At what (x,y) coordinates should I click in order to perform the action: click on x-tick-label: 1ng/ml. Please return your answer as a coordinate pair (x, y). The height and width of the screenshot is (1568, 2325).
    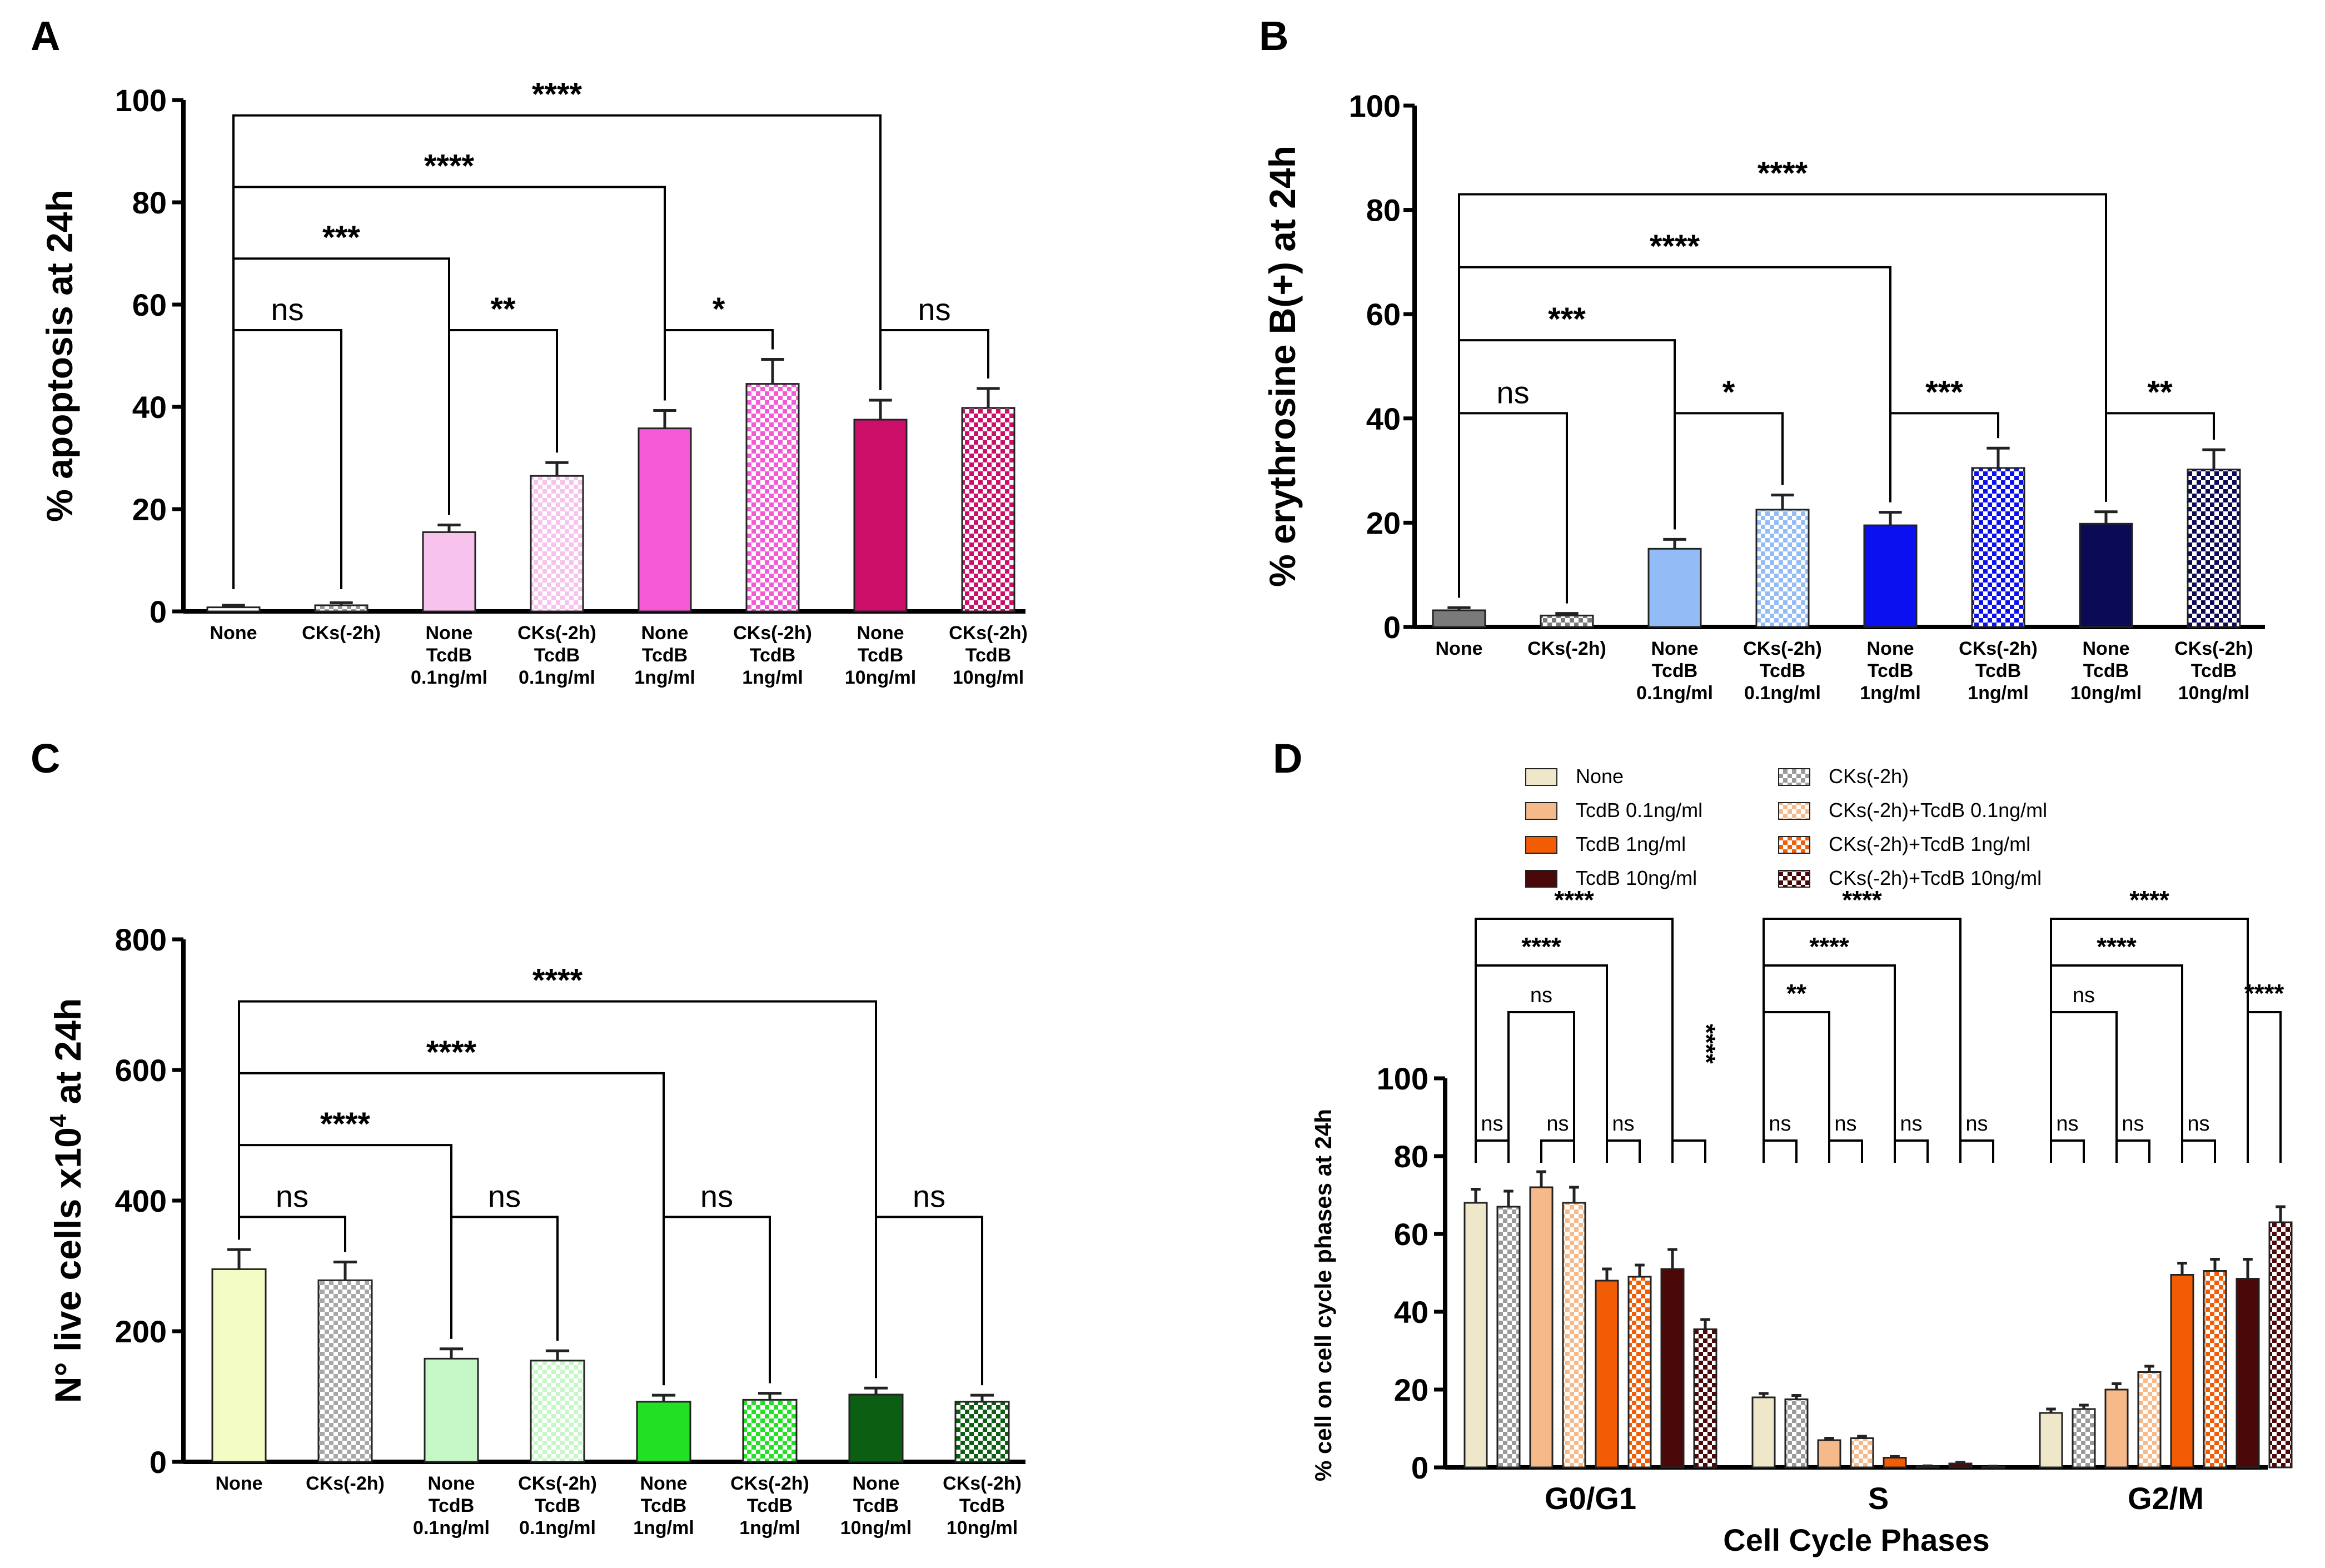
    Looking at the image, I should click on (664, 677).